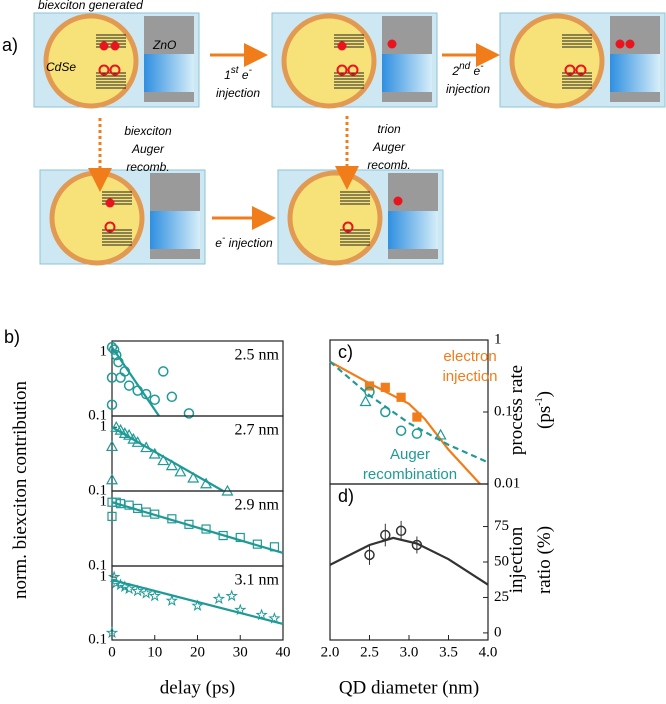  Describe the element at coordinates (148, 149) in the screenshot. I see `arrow-label: Auger` at that location.